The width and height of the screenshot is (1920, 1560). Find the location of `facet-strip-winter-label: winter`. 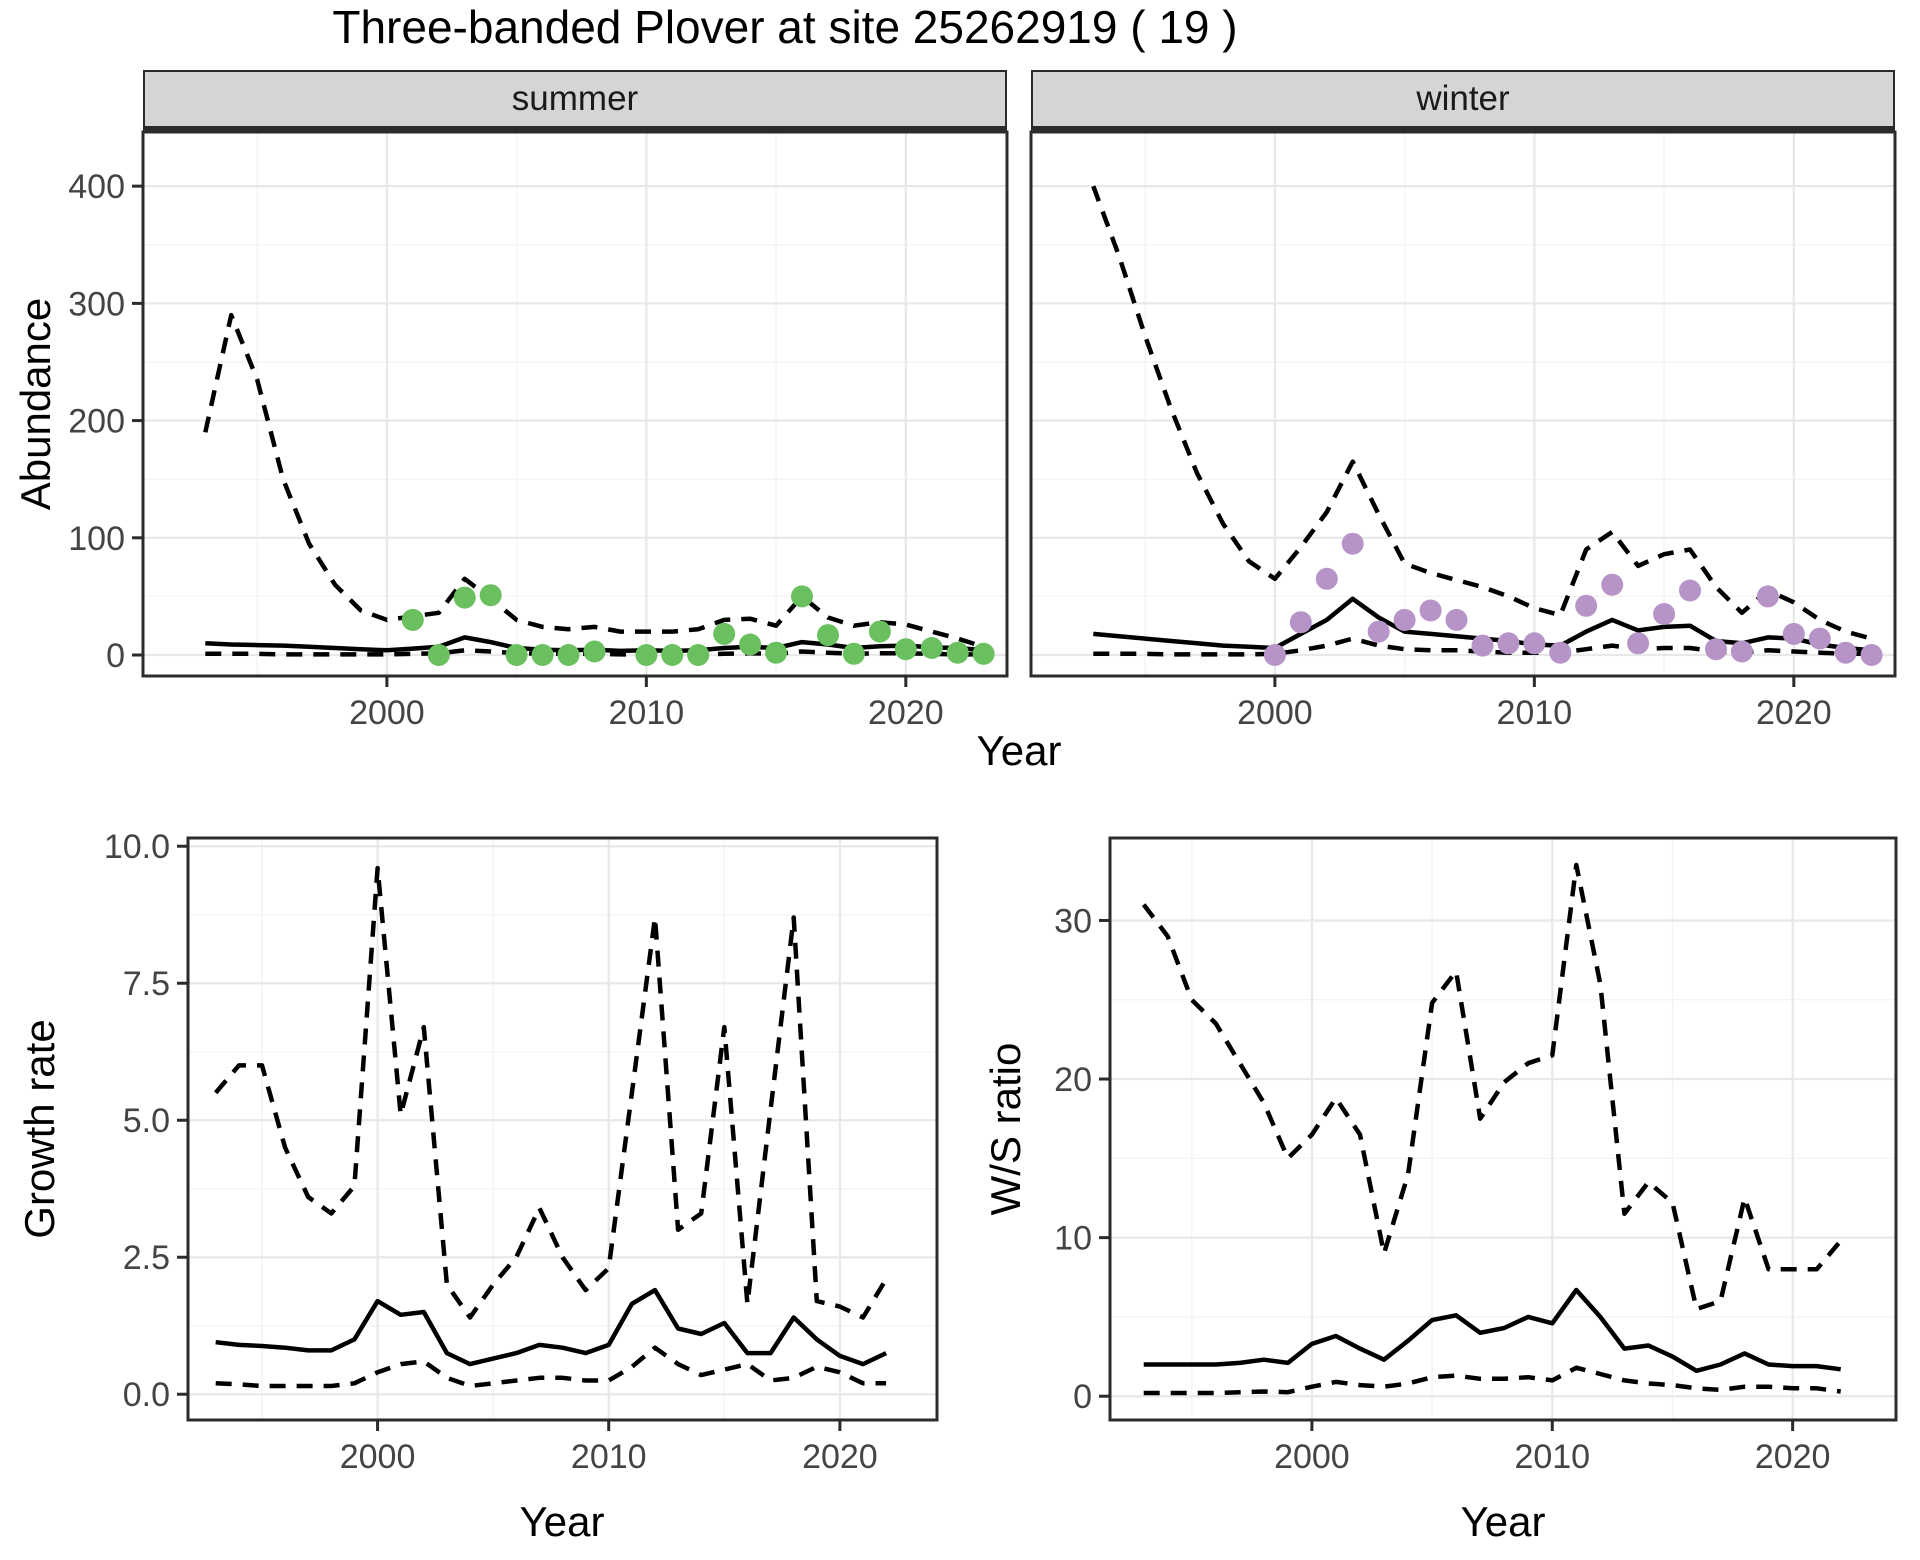

facet-strip-winter-label: winter is located at coordinates (1463, 98).